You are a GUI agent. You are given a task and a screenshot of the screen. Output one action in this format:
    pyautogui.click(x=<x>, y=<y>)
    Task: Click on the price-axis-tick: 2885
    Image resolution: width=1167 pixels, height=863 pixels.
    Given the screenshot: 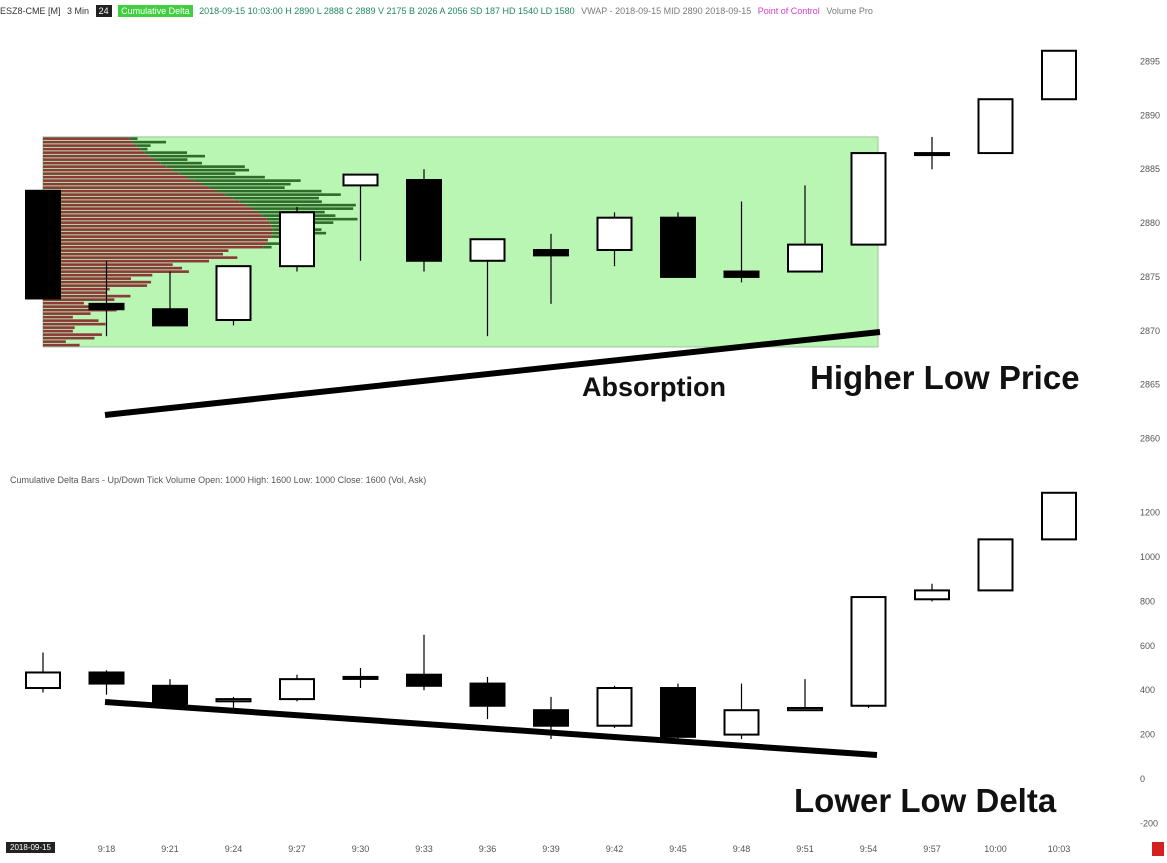 What is the action you would take?
    pyautogui.click(x=1150, y=169)
    